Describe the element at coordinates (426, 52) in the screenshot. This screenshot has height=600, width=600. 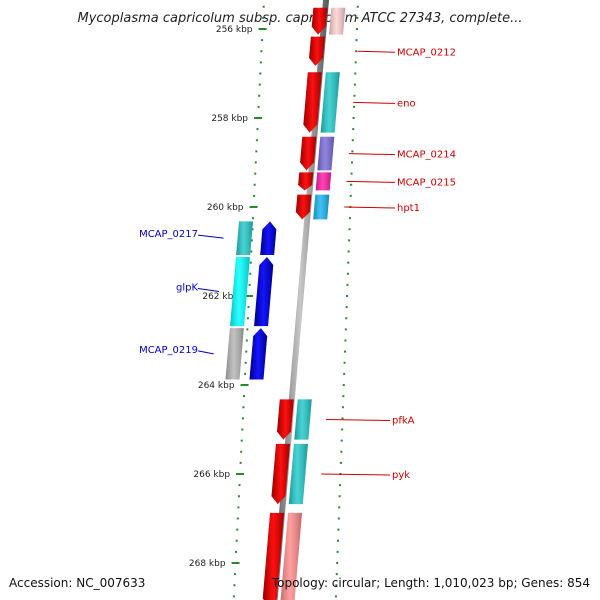
I see `gene-label-mcap0212: MCAP_0212` at that location.